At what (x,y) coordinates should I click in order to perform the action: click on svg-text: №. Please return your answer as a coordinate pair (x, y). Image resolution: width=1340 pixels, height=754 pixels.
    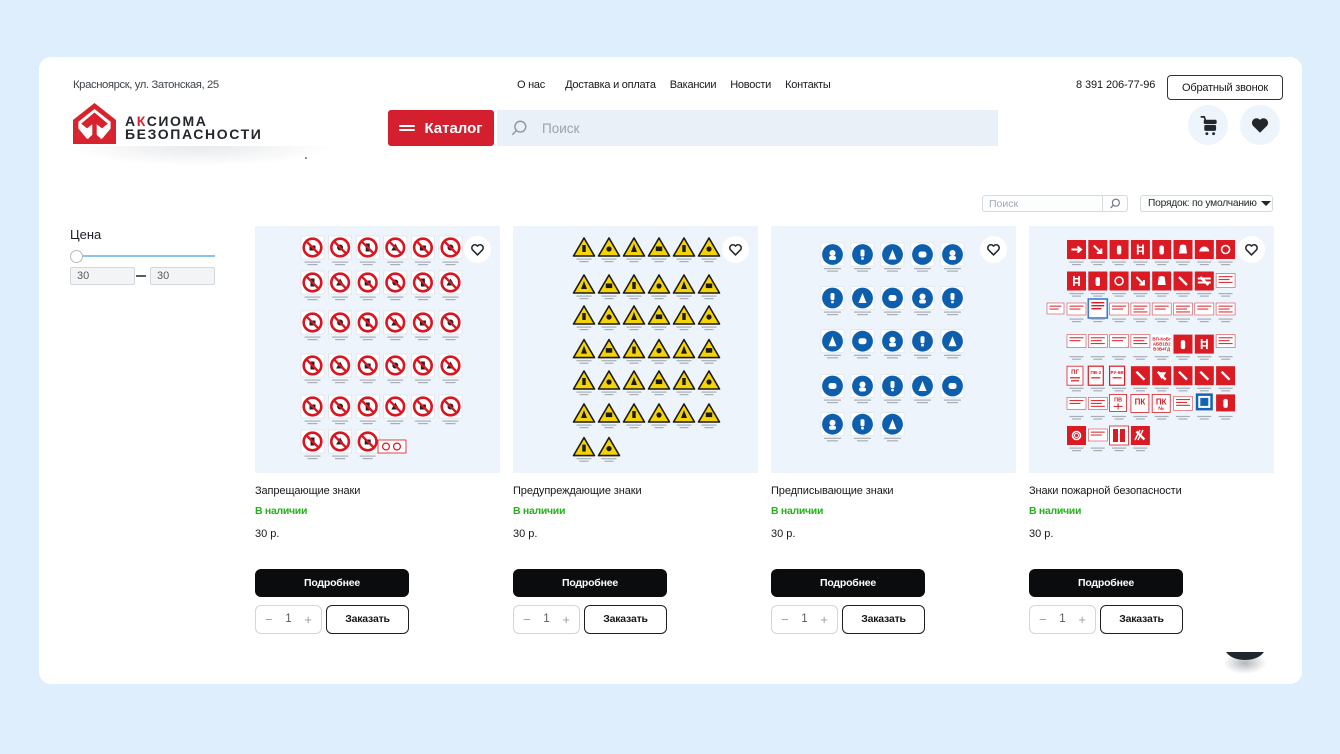
    Looking at the image, I should click on (1161, 409).